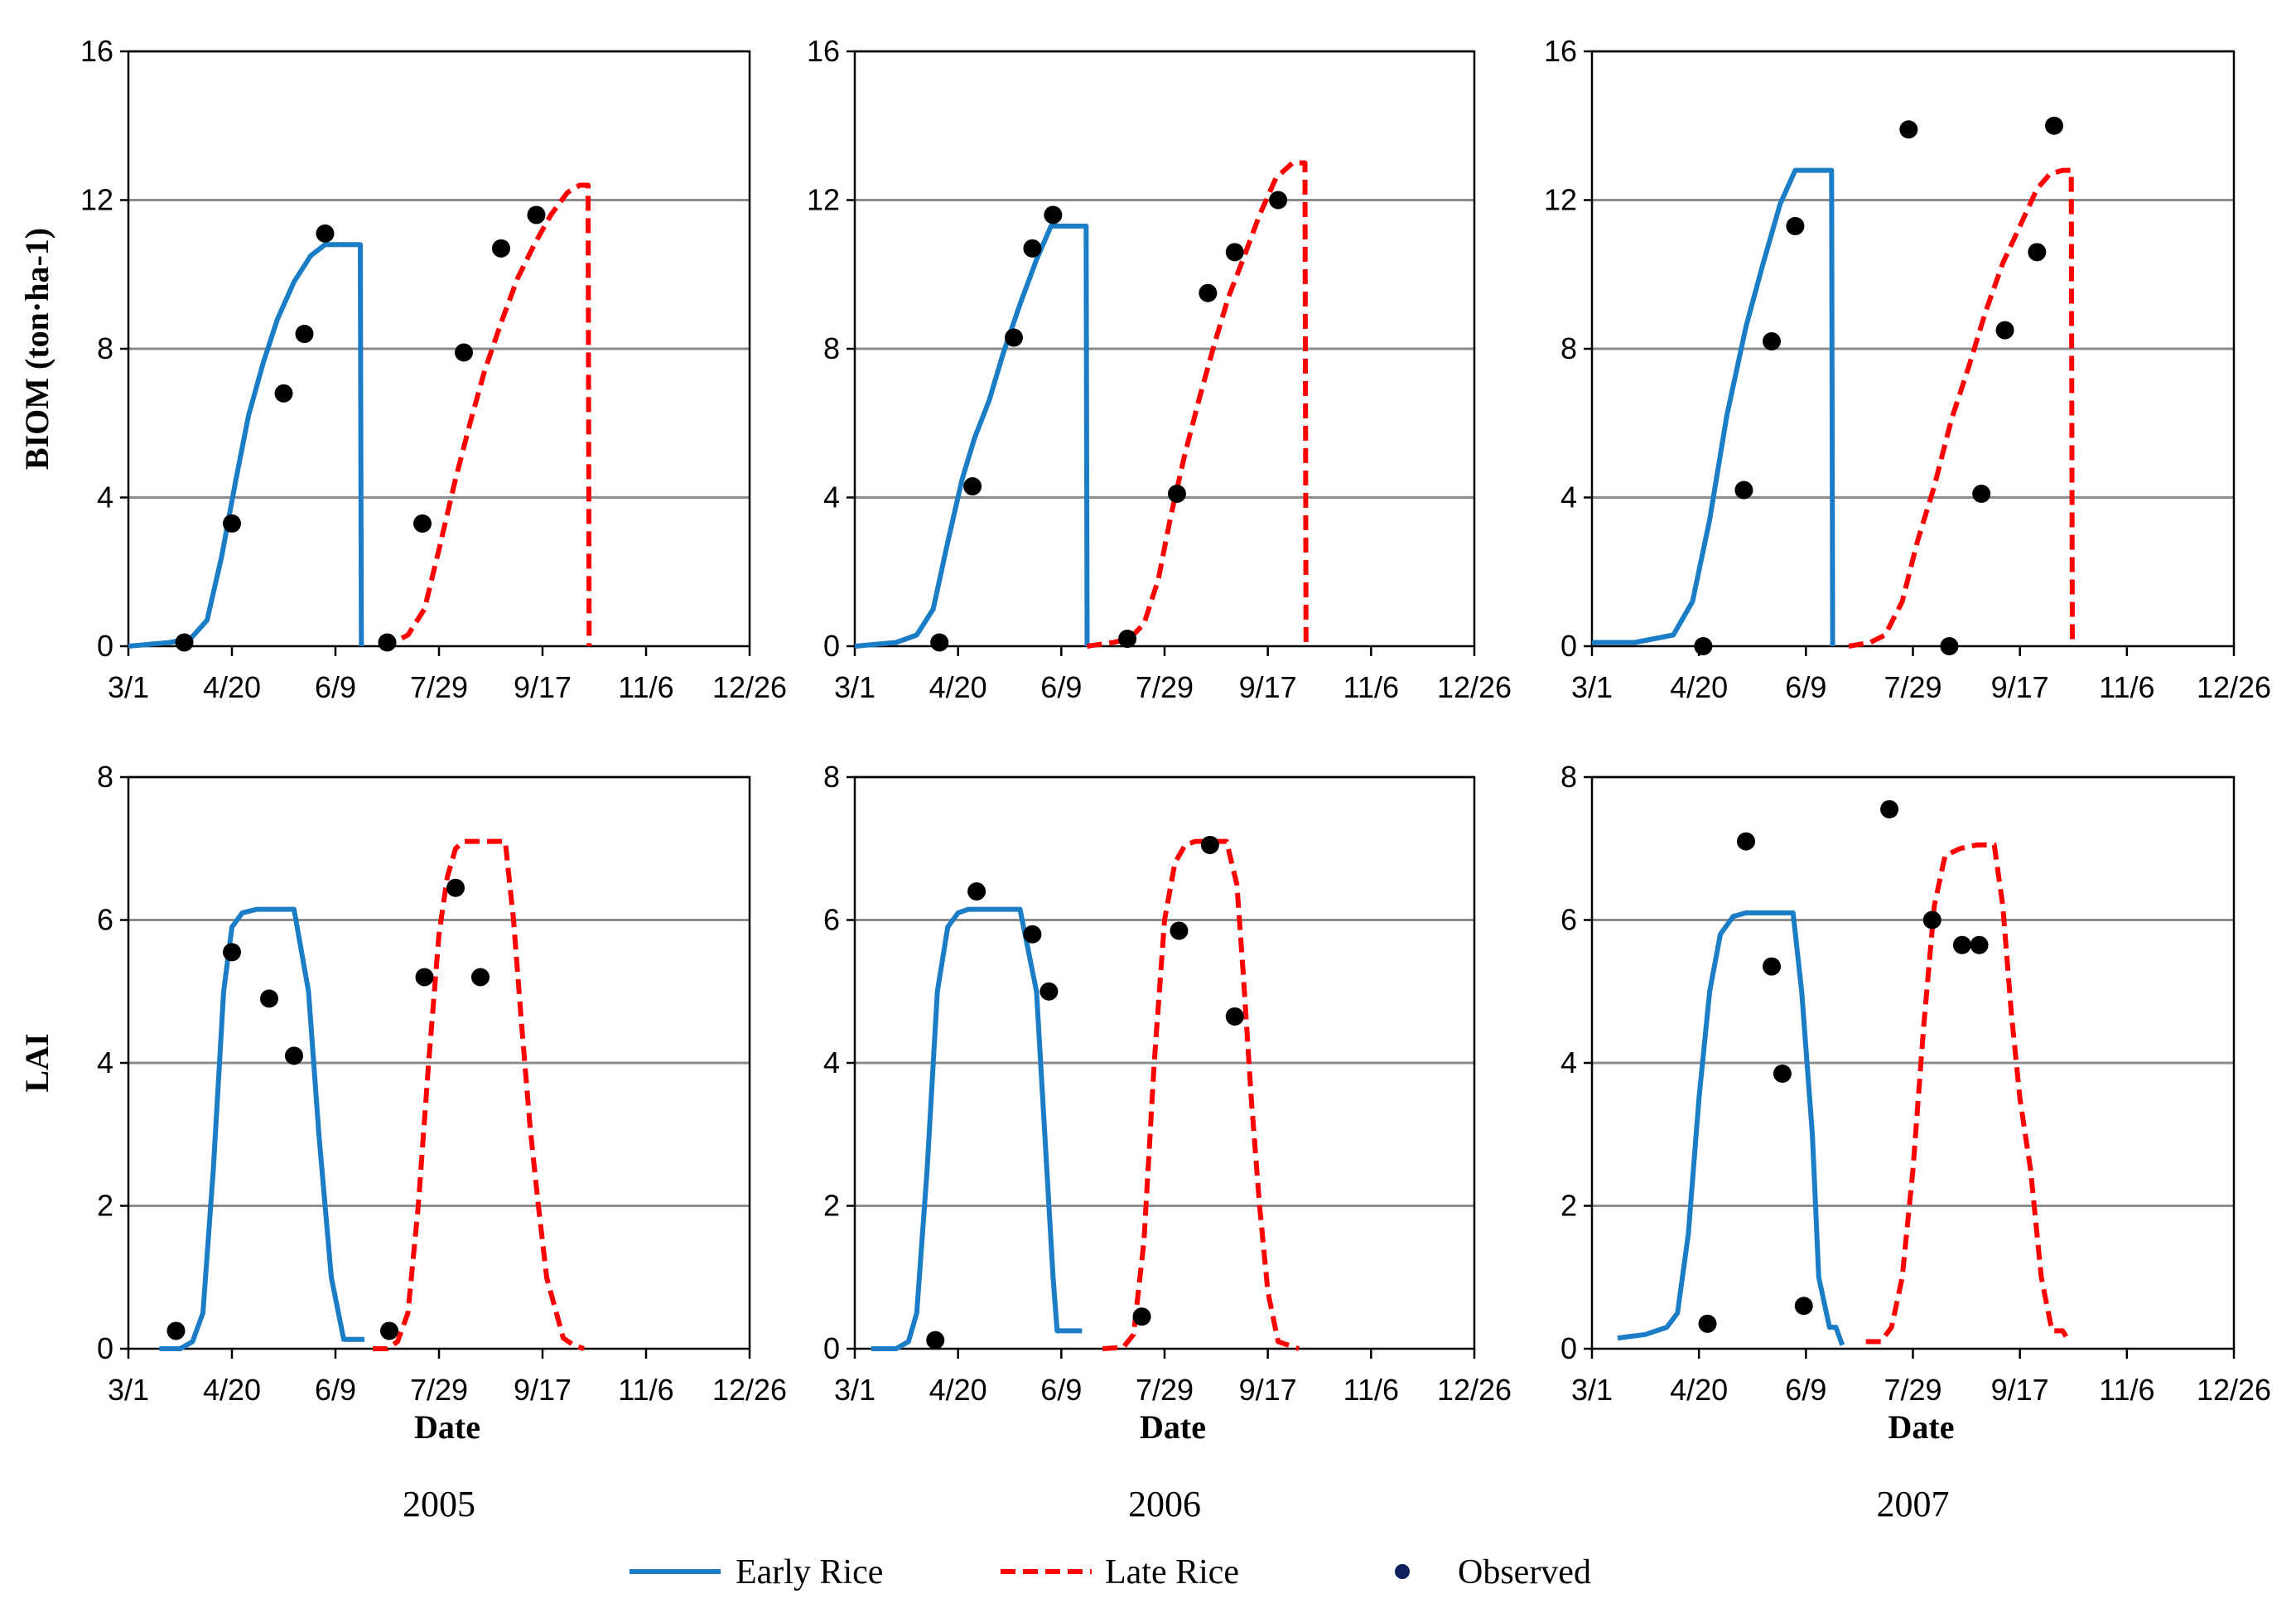 The height and width of the screenshot is (1613, 2296). I want to click on chart-biomass-2007-ytick-label: 8, so click(1568, 348).